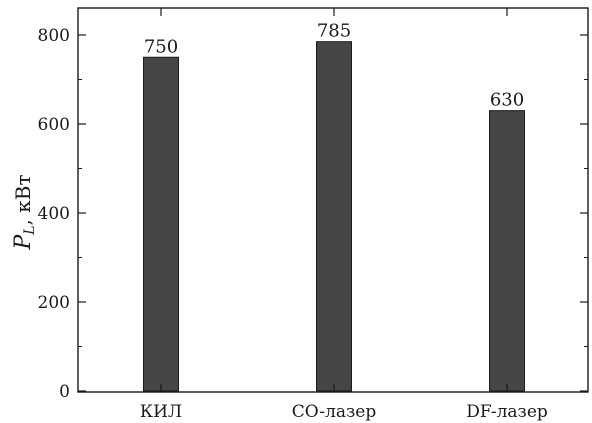 The height and width of the screenshot is (423, 592). I want to click on x-tick-label-2: DF-лазер, so click(507, 412).